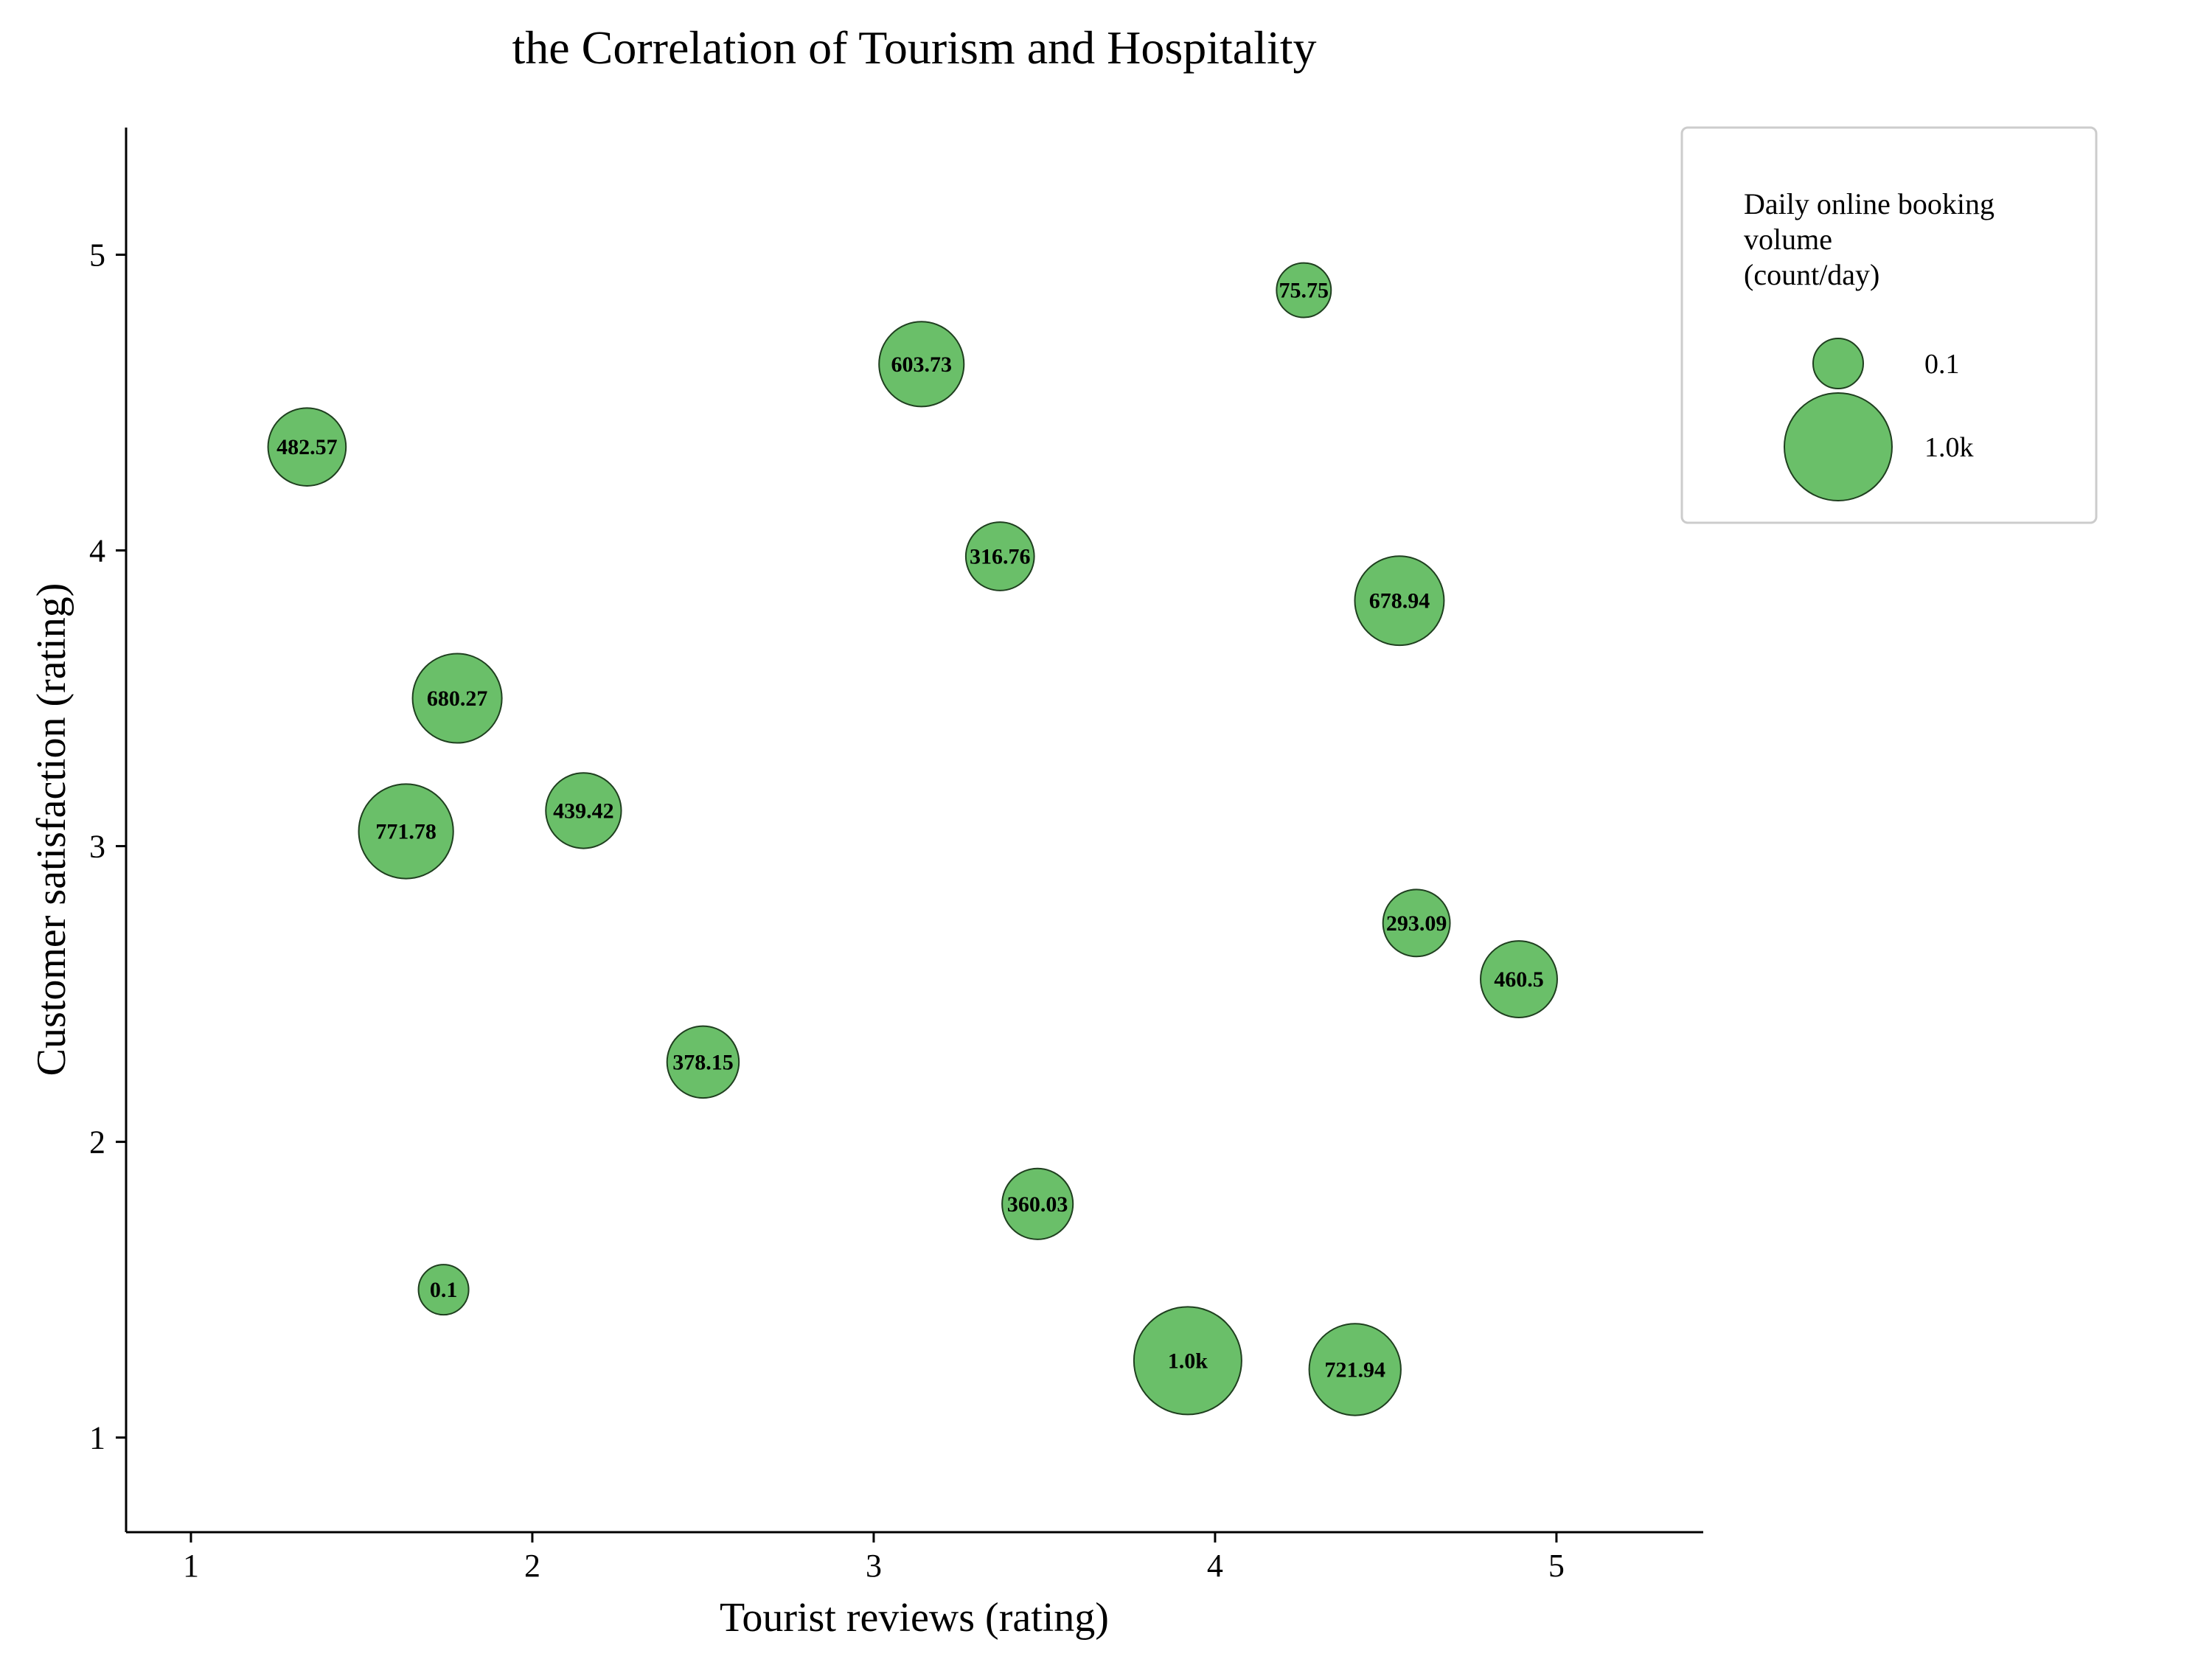 Image resolution: width=2212 pixels, height=1659 pixels. I want to click on y-tick-label: 2, so click(97, 1142).